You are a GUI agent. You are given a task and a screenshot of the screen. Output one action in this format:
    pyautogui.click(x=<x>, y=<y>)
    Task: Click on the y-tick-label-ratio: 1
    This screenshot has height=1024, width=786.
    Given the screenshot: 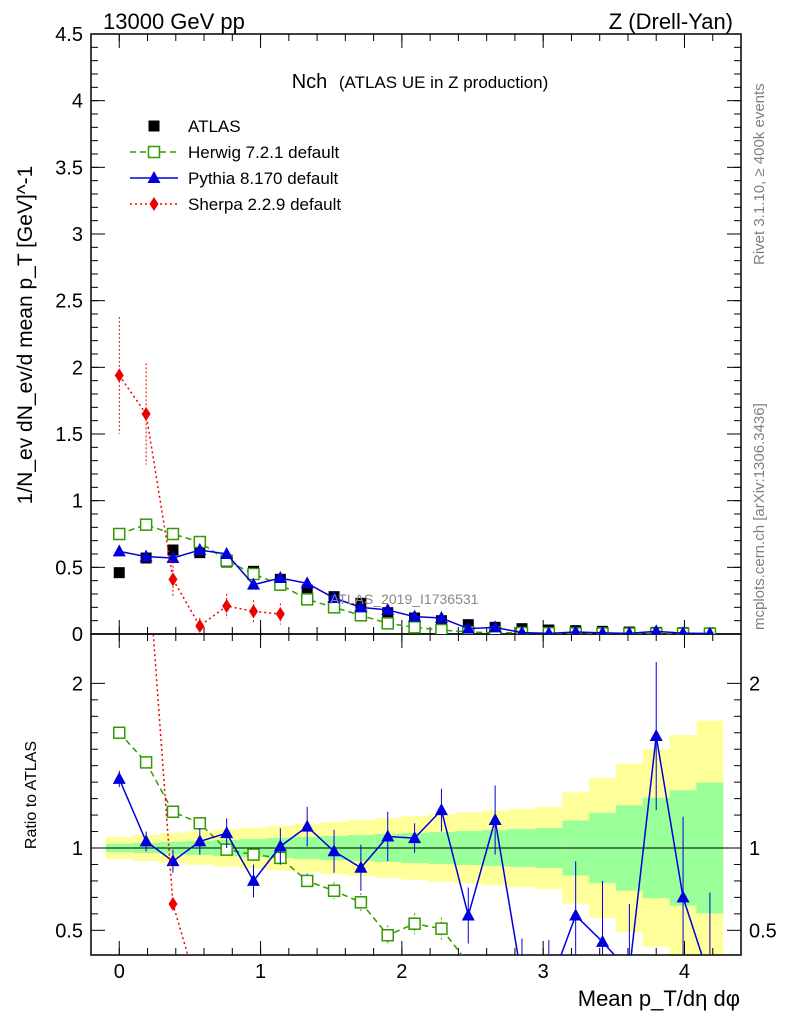 What is the action you would take?
    pyautogui.click(x=77, y=849)
    